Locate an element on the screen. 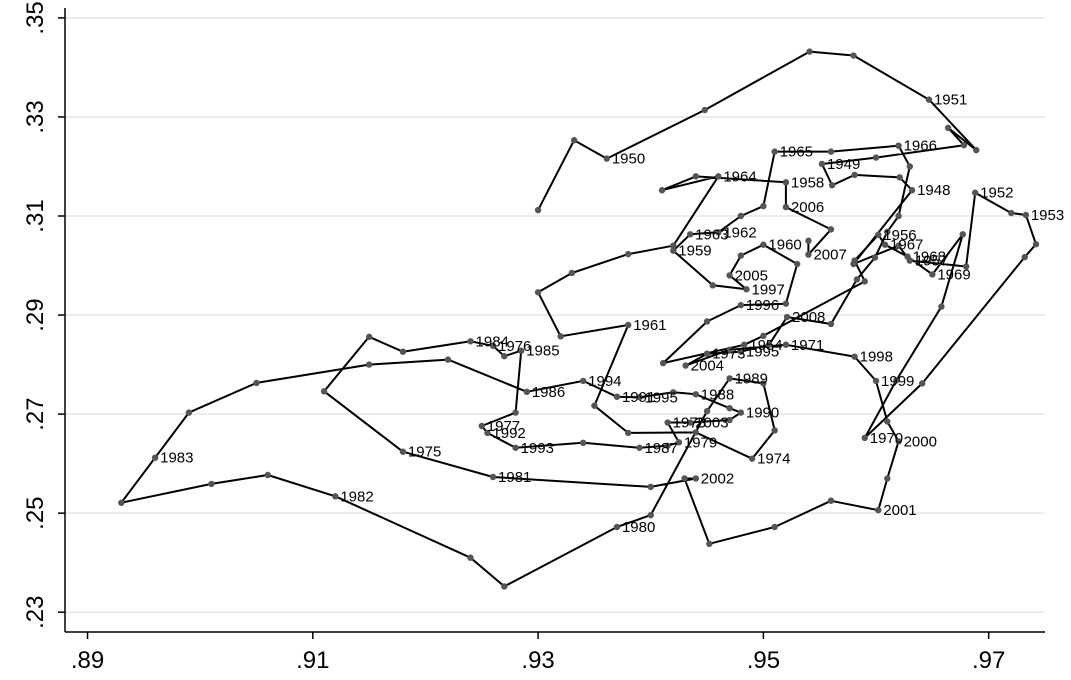 Image resolution: width=1071 pixels, height=680 pixels. year-label-93: 1993 is located at coordinates (537, 448).